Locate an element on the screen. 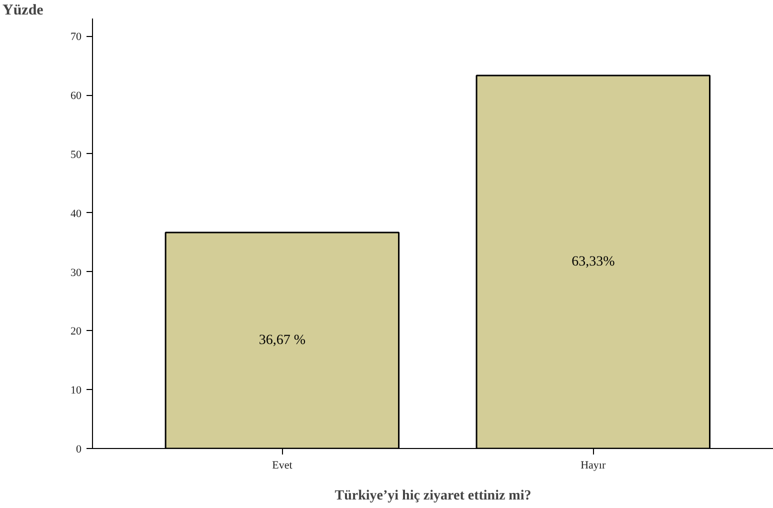 The image size is (773, 508). data-label: 63,33% is located at coordinates (594, 262).